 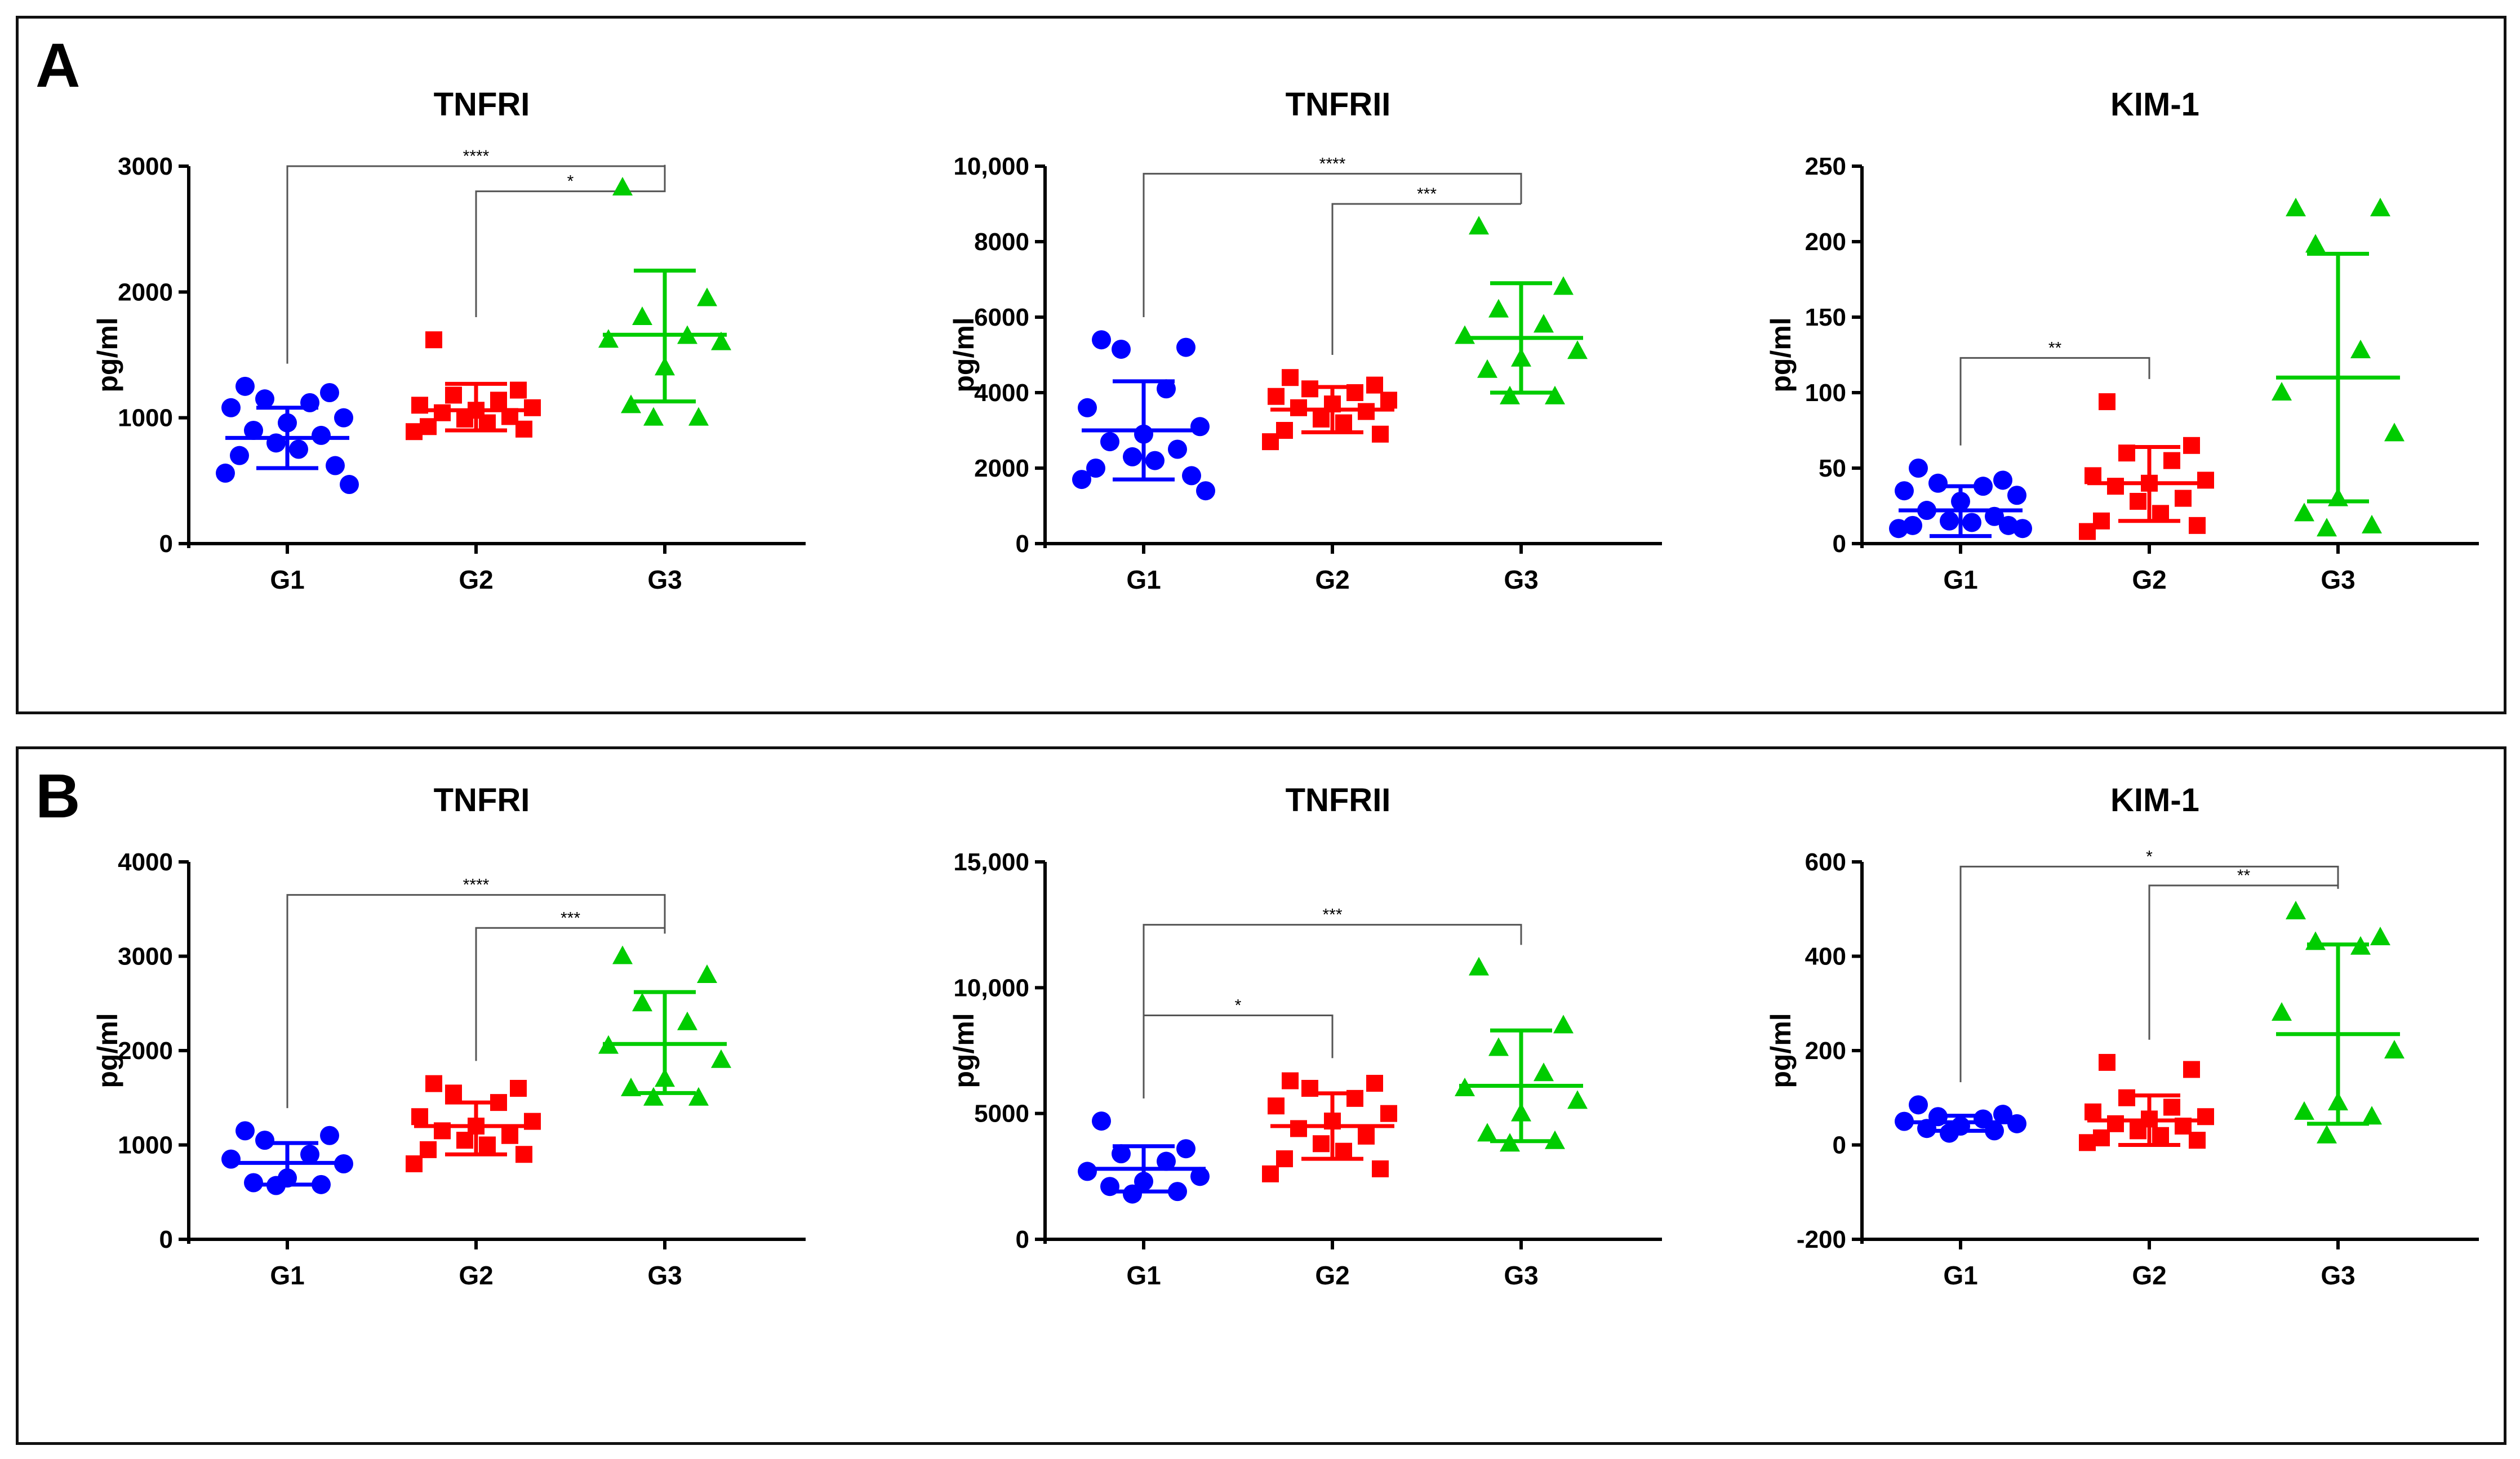 I want to click on panel-label: A, so click(x=58, y=65).